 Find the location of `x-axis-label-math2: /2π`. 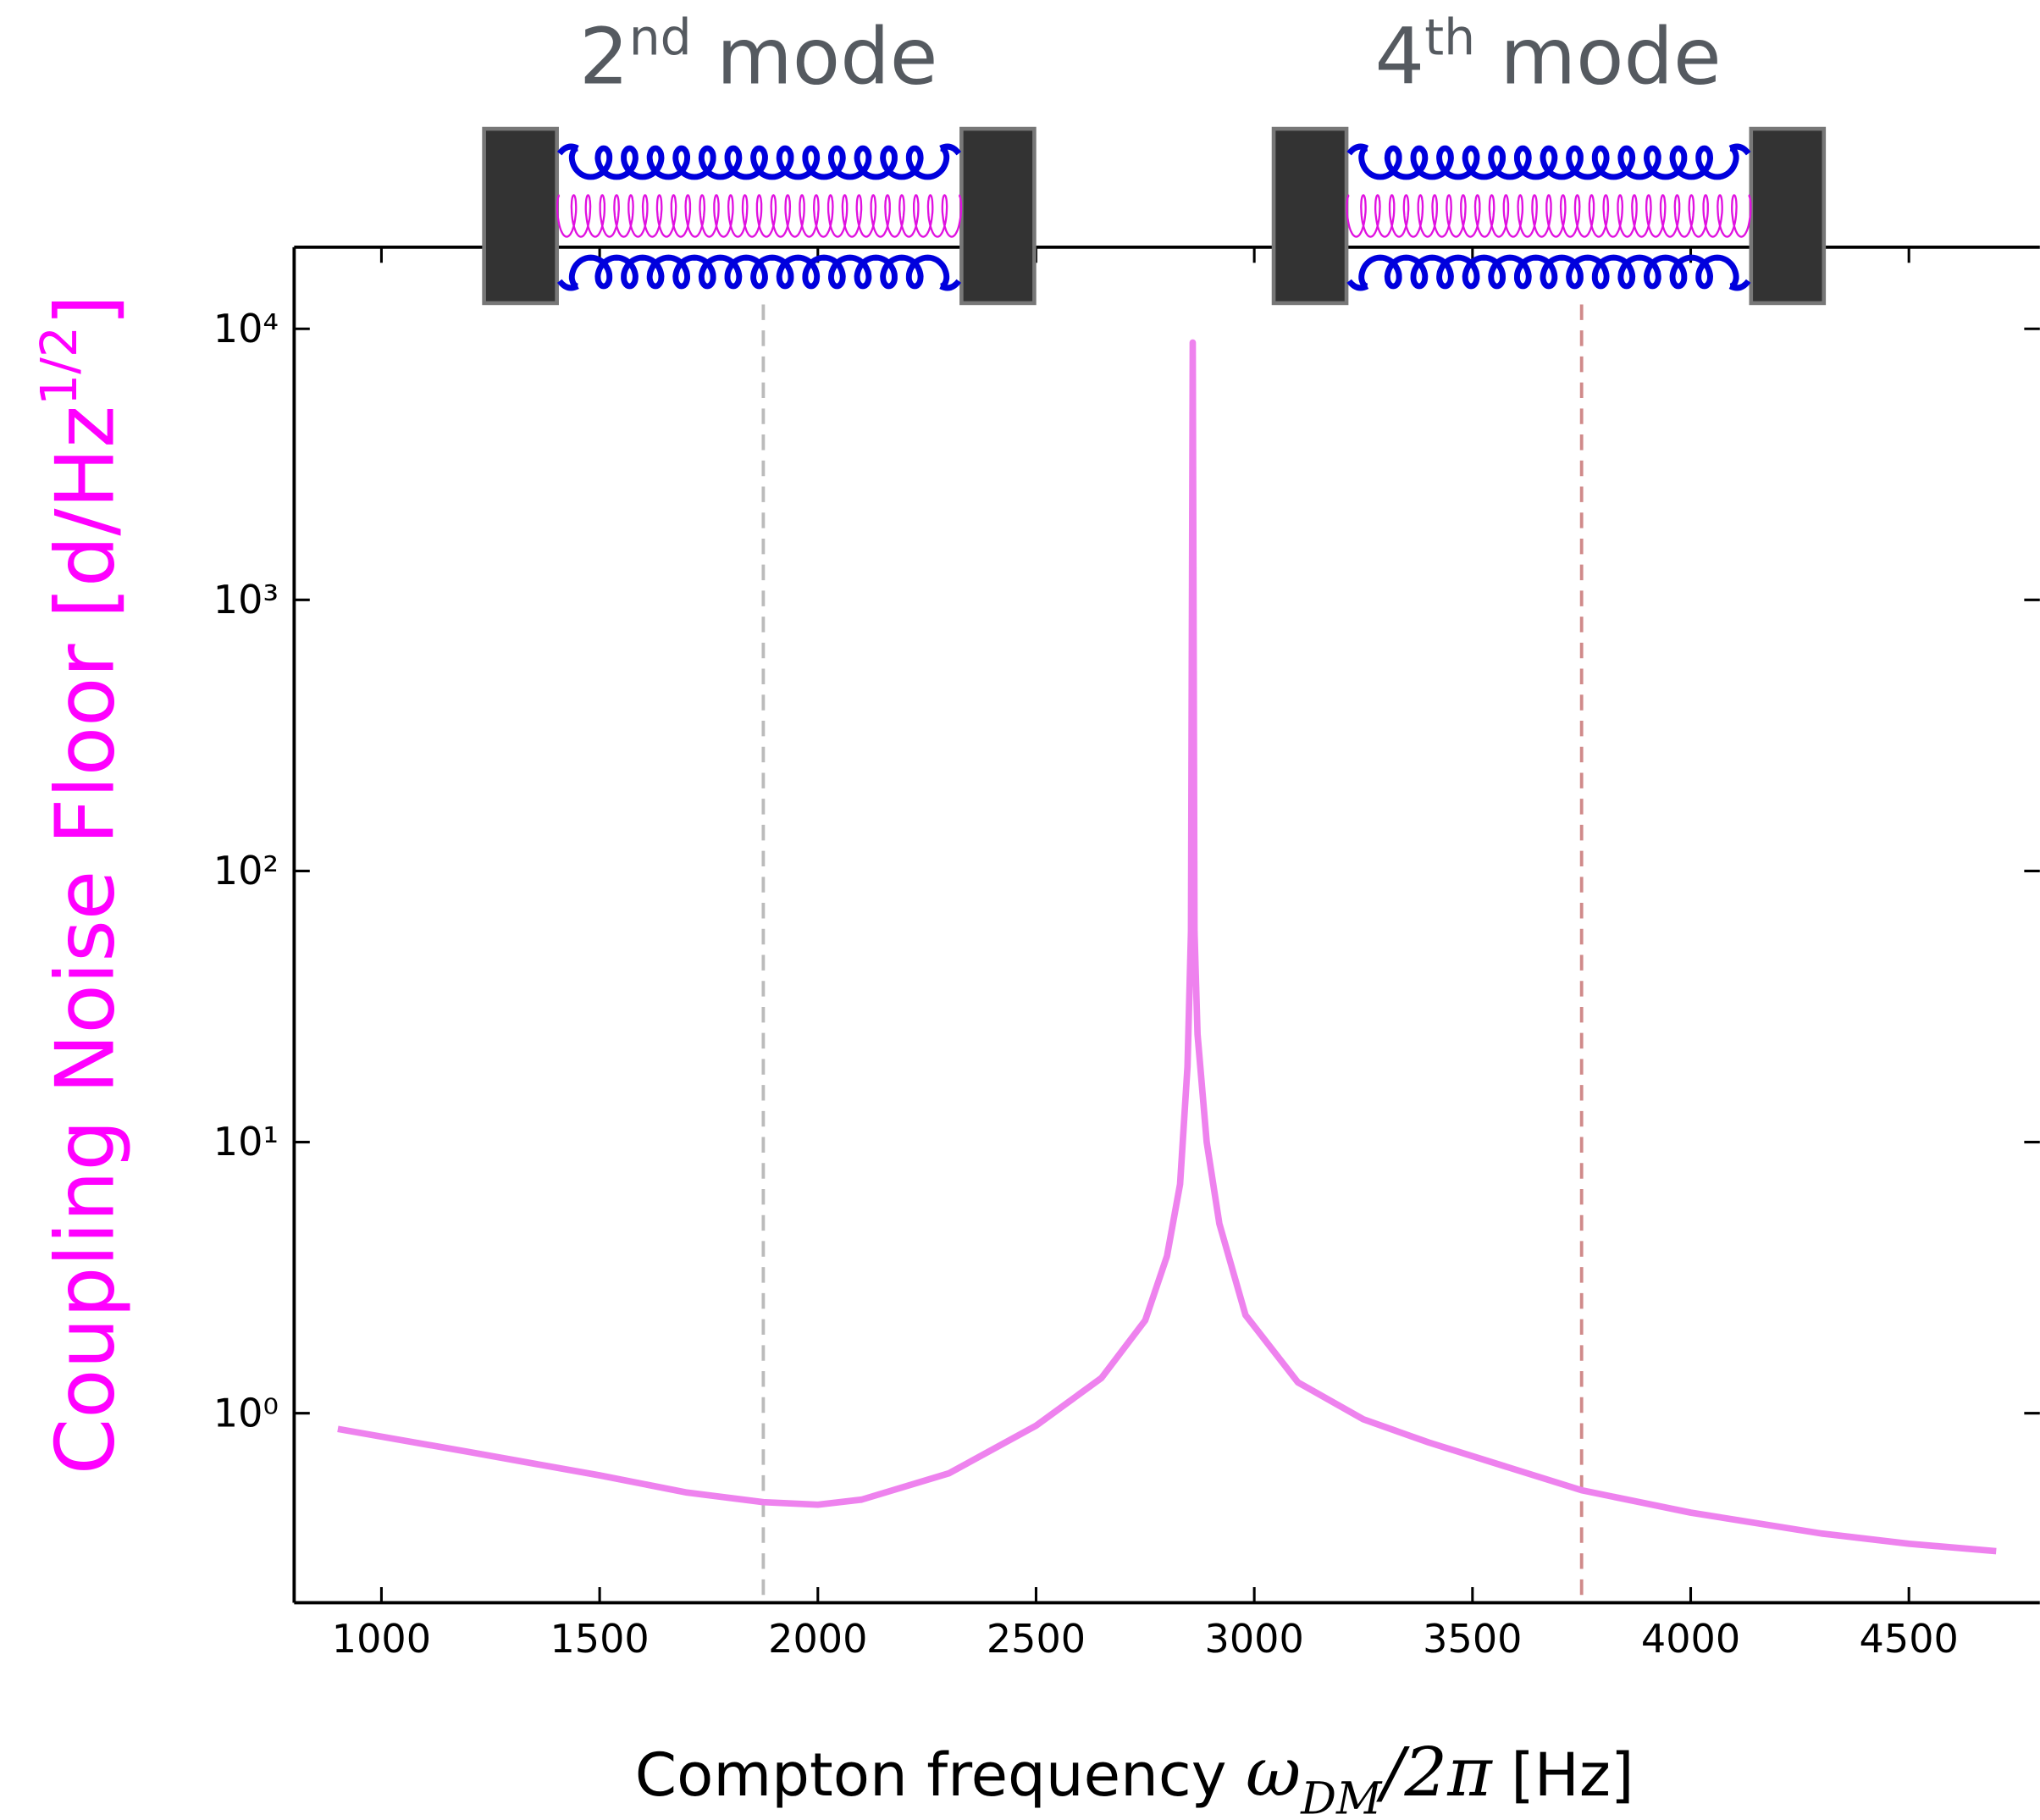

x-axis-label-math2: /2π is located at coordinates (1435, 1772).